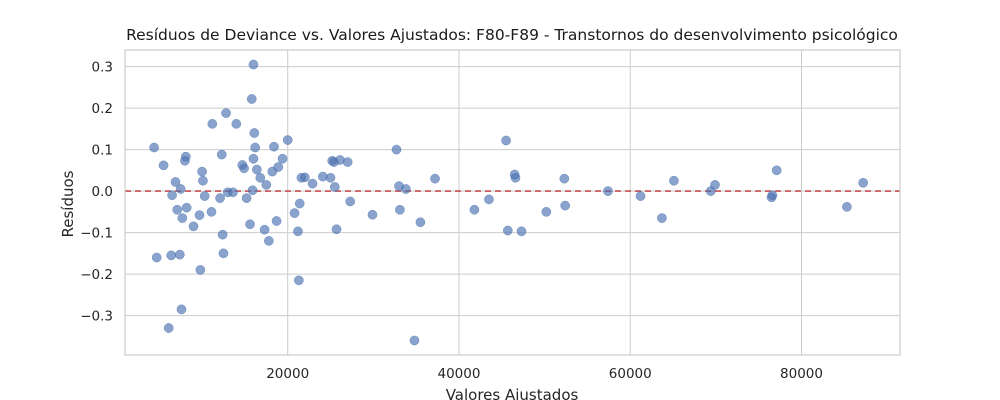 The width and height of the screenshot is (1000, 400). Describe the element at coordinates (96, 317) in the screenshot. I see `y-tick-label: −0.3` at that location.